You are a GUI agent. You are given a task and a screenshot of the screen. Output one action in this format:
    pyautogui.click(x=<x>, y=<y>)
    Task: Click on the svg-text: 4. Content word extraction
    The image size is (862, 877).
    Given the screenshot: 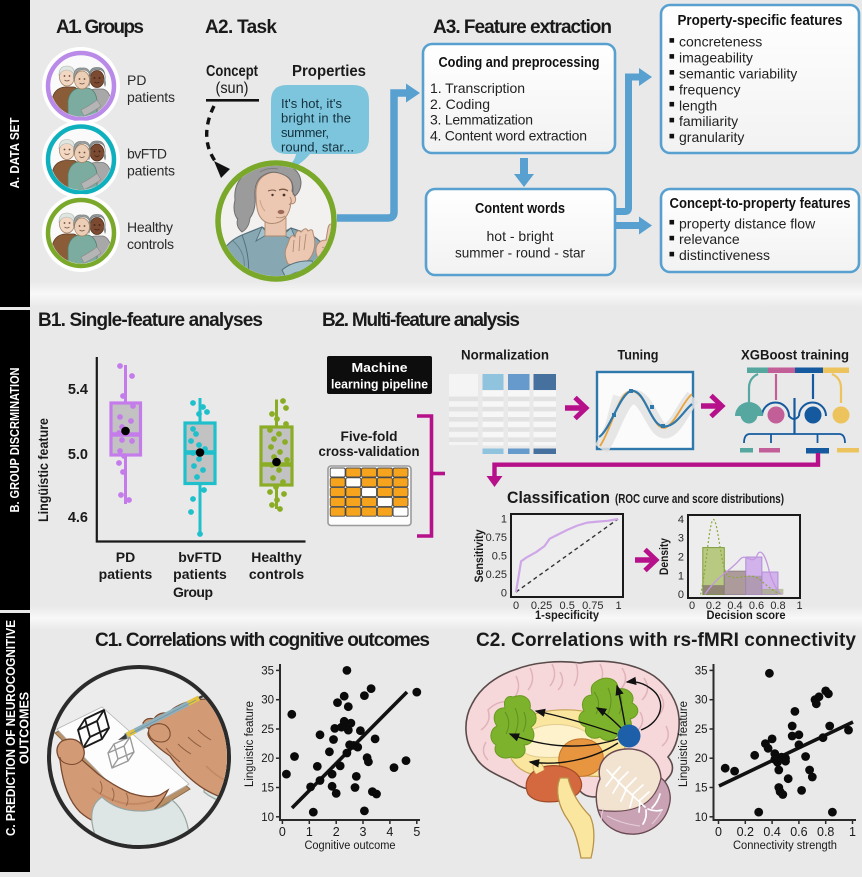 What is the action you would take?
    pyautogui.click(x=508, y=135)
    